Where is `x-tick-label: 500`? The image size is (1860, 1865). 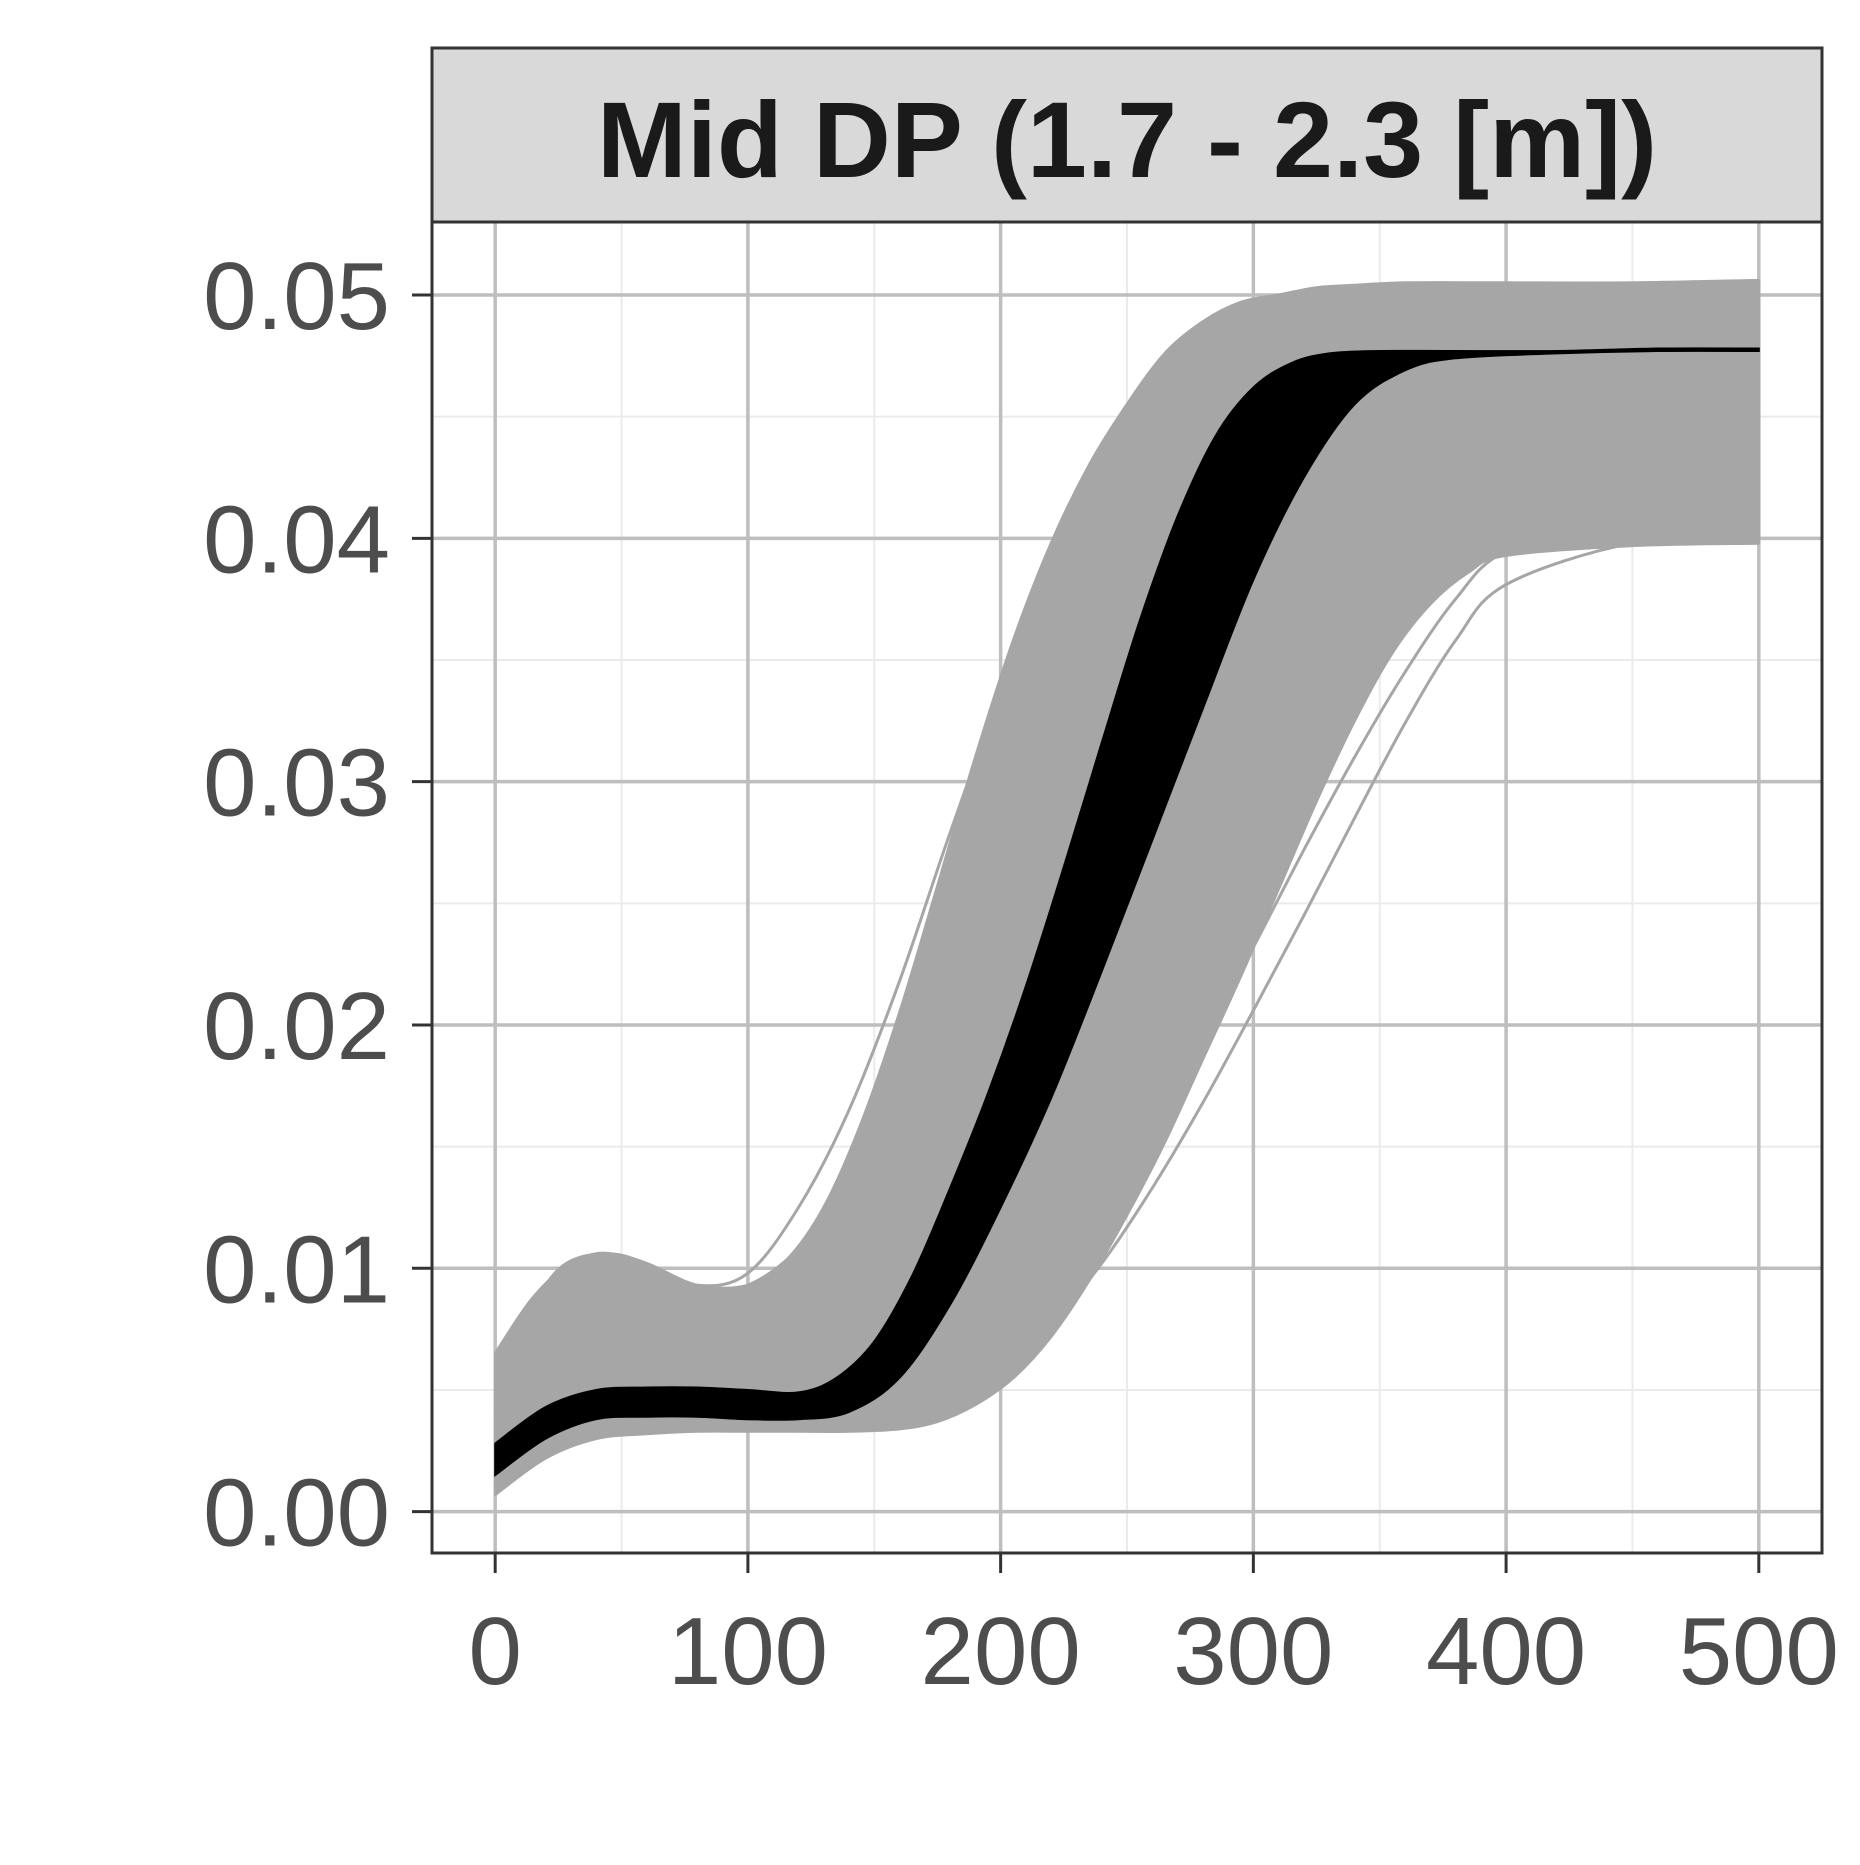
x-tick-label: 500 is located at coordinates (1759, 1651).